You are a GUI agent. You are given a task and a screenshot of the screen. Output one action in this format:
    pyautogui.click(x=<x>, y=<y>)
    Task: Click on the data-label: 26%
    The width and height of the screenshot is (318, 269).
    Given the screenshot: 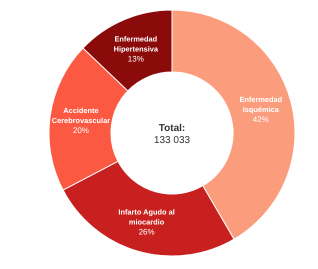 What is the action you would take?
    pyautogui.click(x=146, y=231)
    